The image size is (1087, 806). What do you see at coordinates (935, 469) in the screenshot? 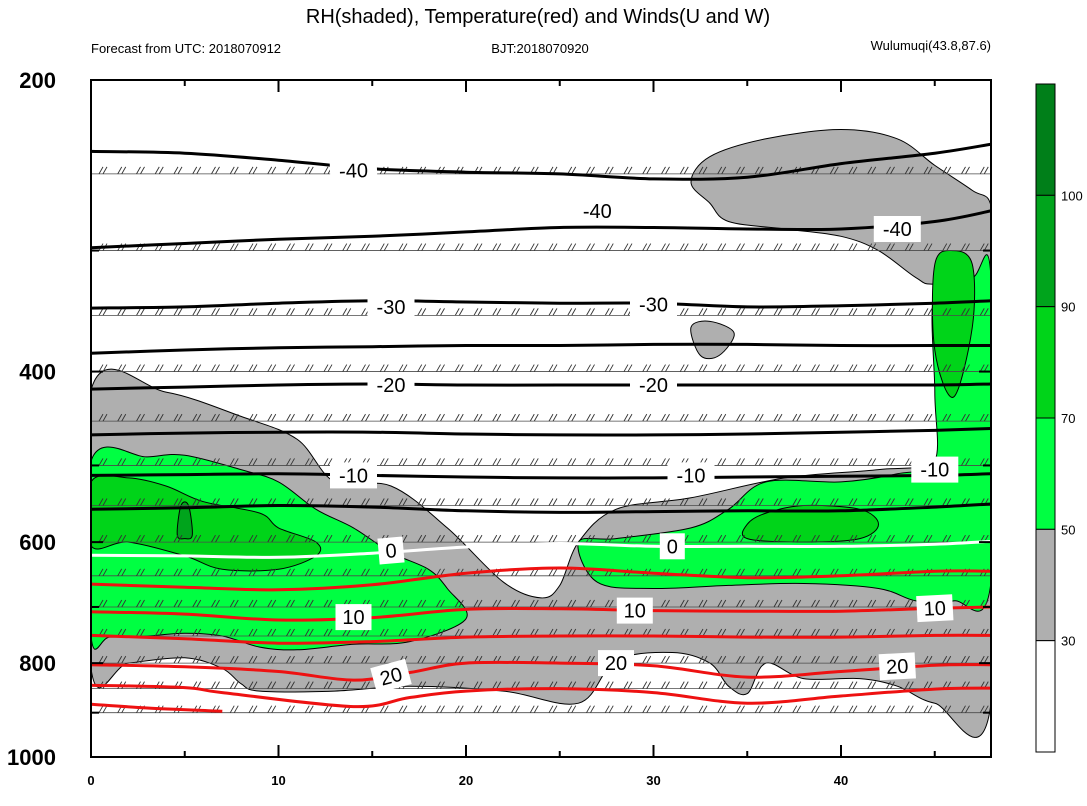
I see `contour-label-box` at bounding box center [935, 469].